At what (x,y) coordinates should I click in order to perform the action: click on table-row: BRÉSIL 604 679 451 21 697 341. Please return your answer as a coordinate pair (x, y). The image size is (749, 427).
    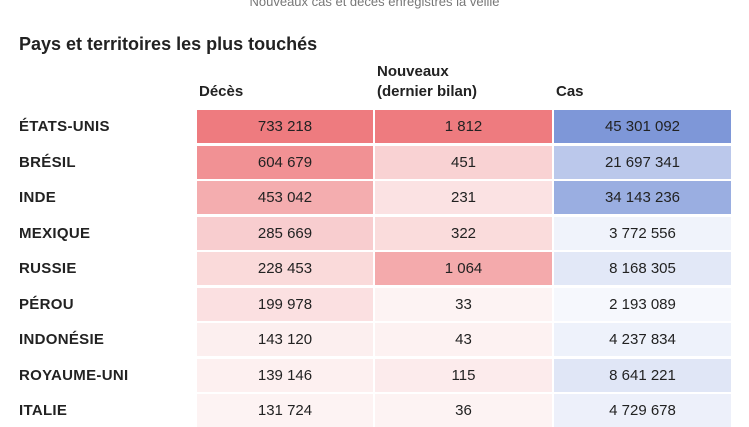
    Looking at the image, I should click on (374, 162).